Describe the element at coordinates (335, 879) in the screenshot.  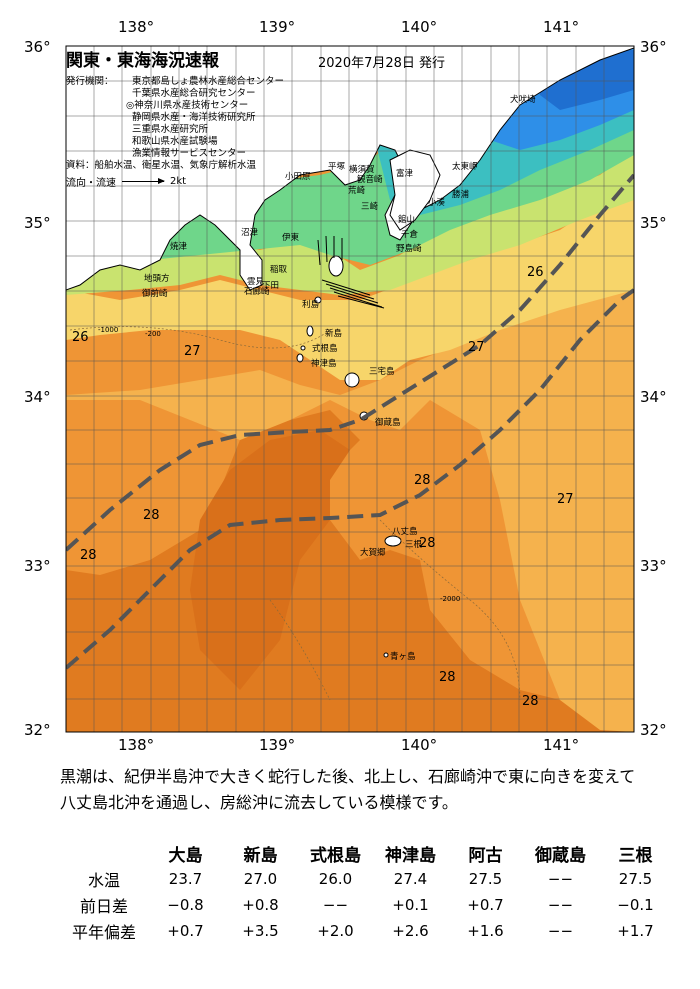
I see `table-cell: 26.0` at that location.